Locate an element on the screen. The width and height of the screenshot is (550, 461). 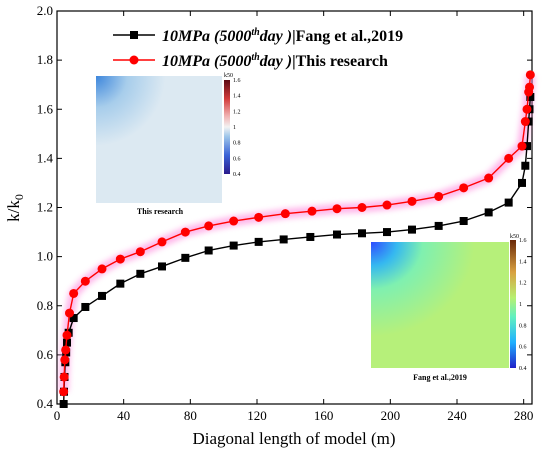
y-tick-label: 0.4 is located at coordinates (45, 403).